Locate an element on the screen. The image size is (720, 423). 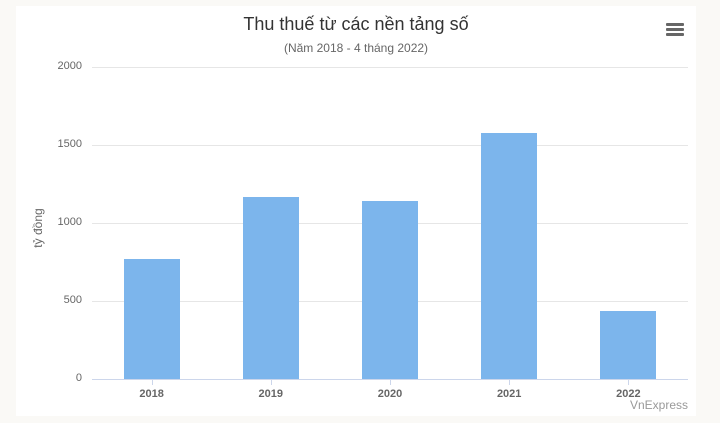
chart-subtitle: (Năm 2018 - 4 tháng 2022) is located at coordinates (356, 48).